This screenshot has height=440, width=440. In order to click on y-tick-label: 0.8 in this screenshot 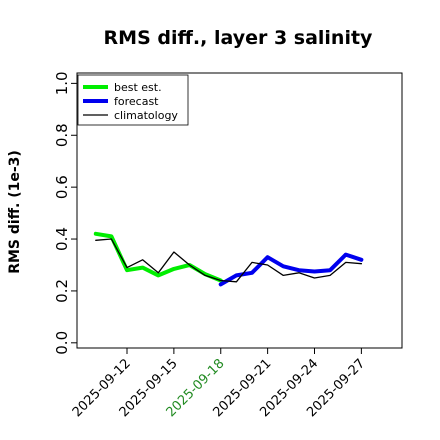, I will do `click(62, 135)`.